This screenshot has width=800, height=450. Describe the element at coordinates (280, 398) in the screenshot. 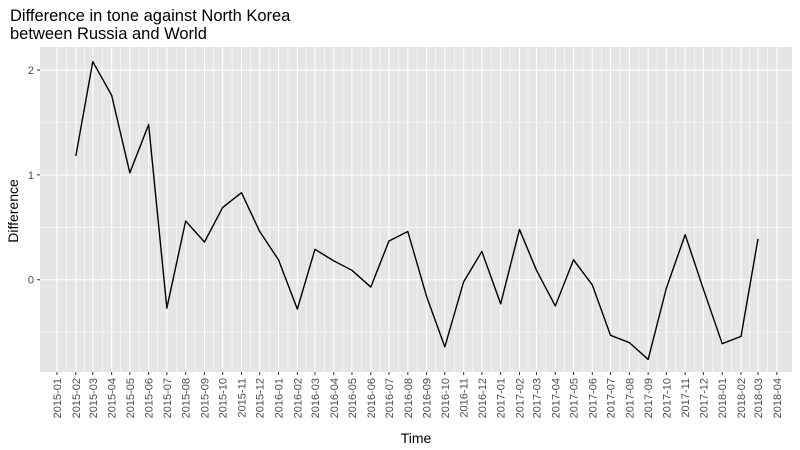

I see `x-tick-label: 2016-01` at that location.